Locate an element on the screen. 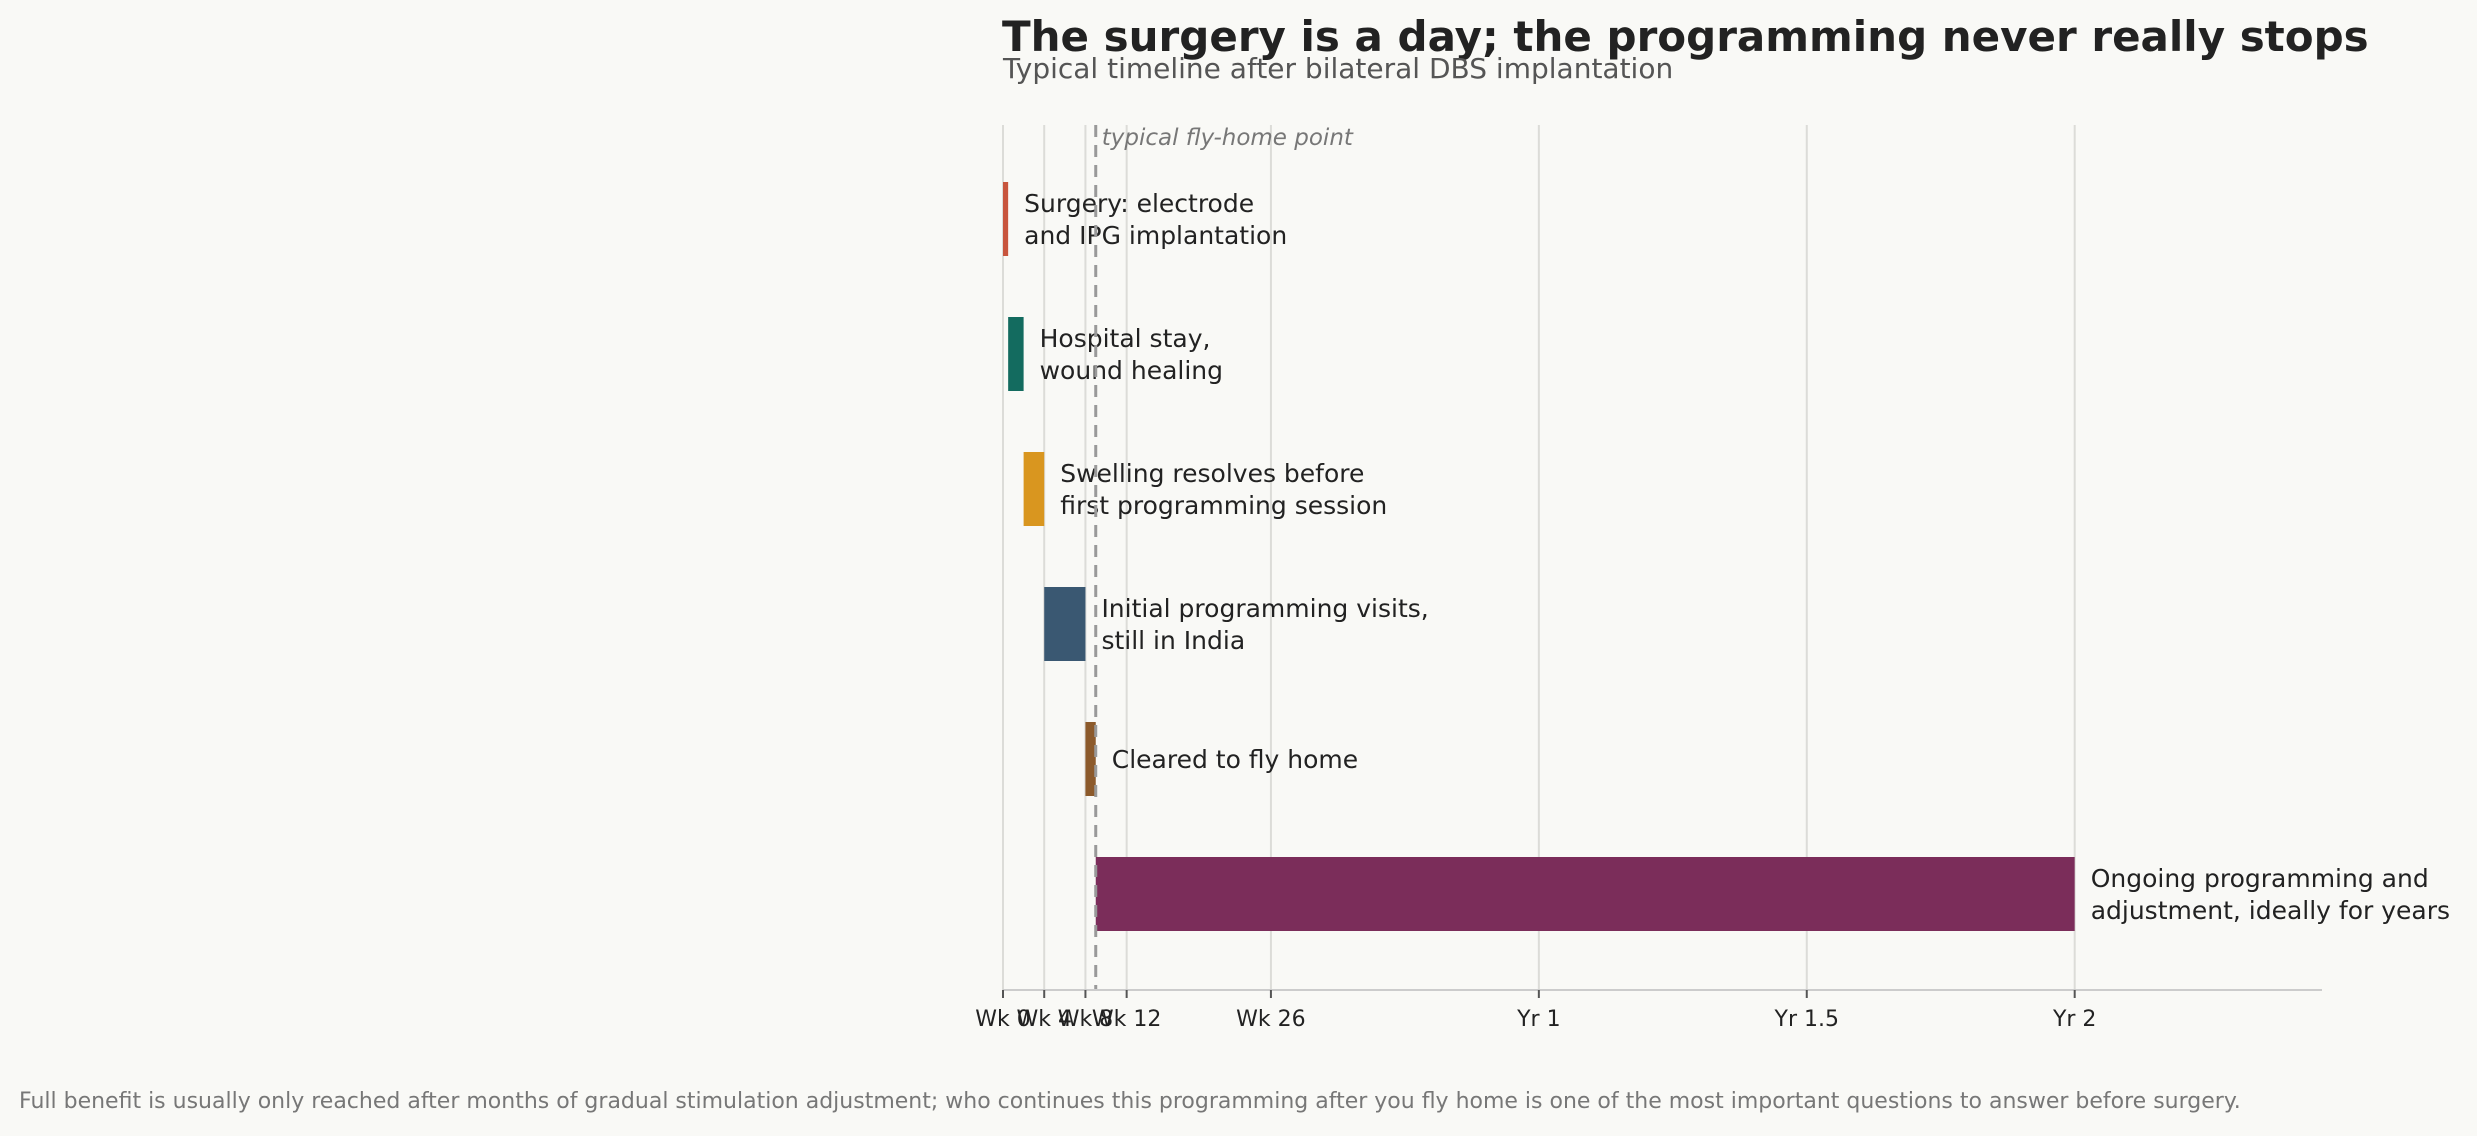 This screenshot has width=2477, height=1136. bar-label: Hospital stay, is located at coordinates (1125, 338).